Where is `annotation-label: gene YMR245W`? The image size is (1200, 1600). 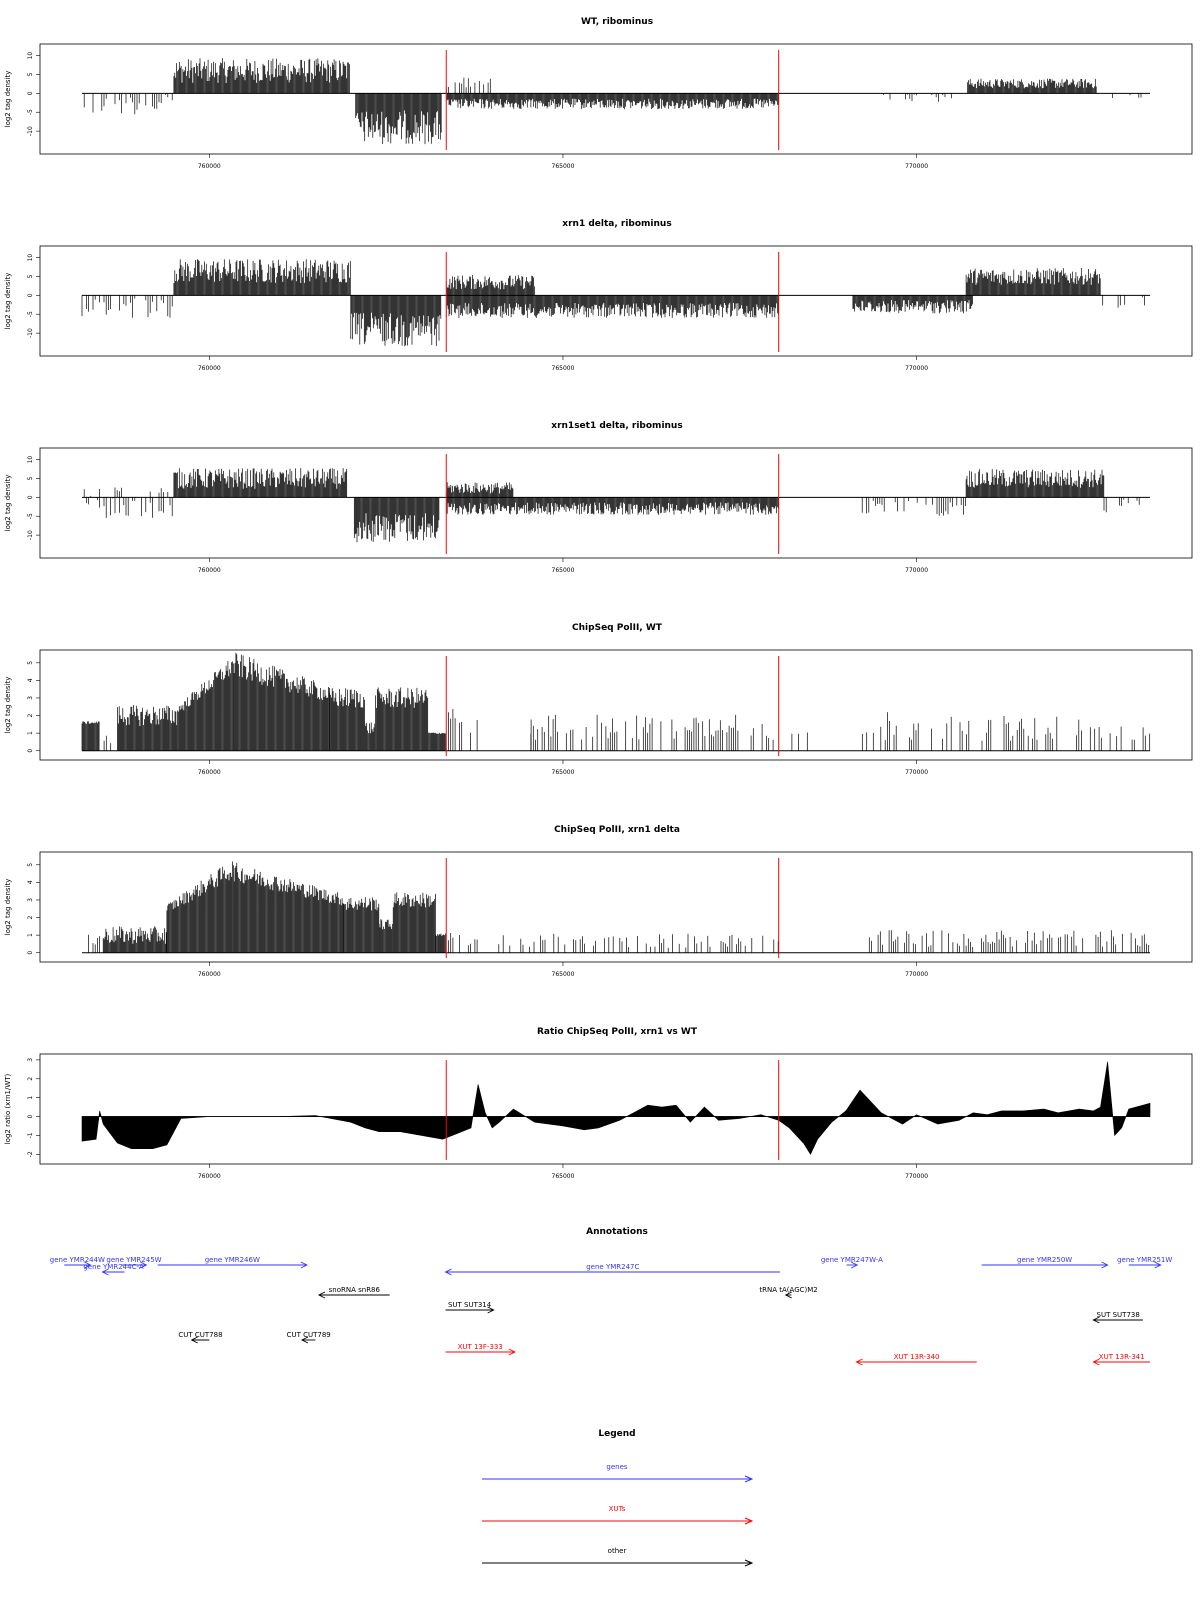 annotation-label: gene YMR245W is located at coordinates (133, 1260).